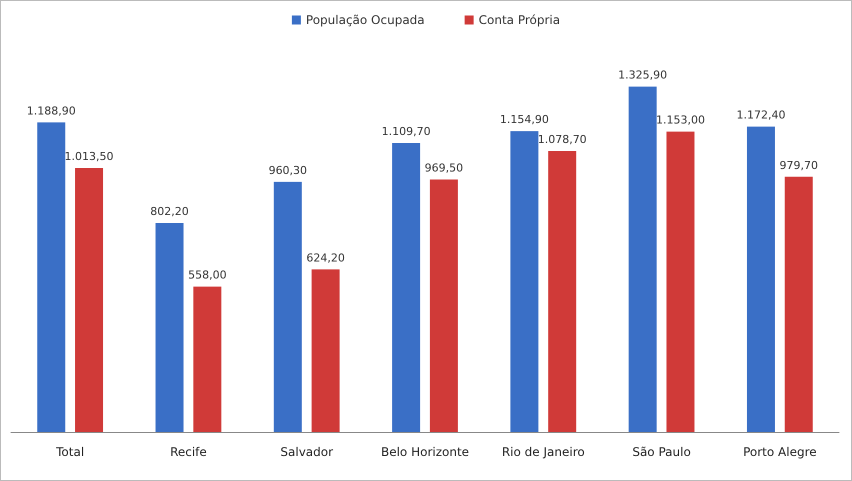 This screenshot has width=852, height=481. Describe the element at coordinates (51, 111) in the screenshot. I see `data-label: 1.188,90` at that location.